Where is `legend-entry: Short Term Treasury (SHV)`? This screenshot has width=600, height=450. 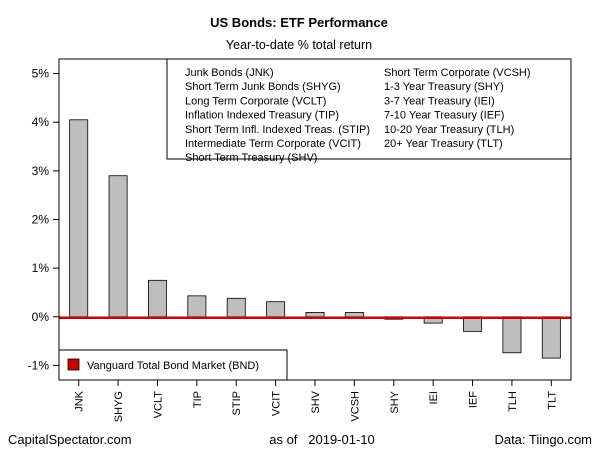
legend-entry: Short Term Treasury (SHV) is located at coordinates (251, 158).